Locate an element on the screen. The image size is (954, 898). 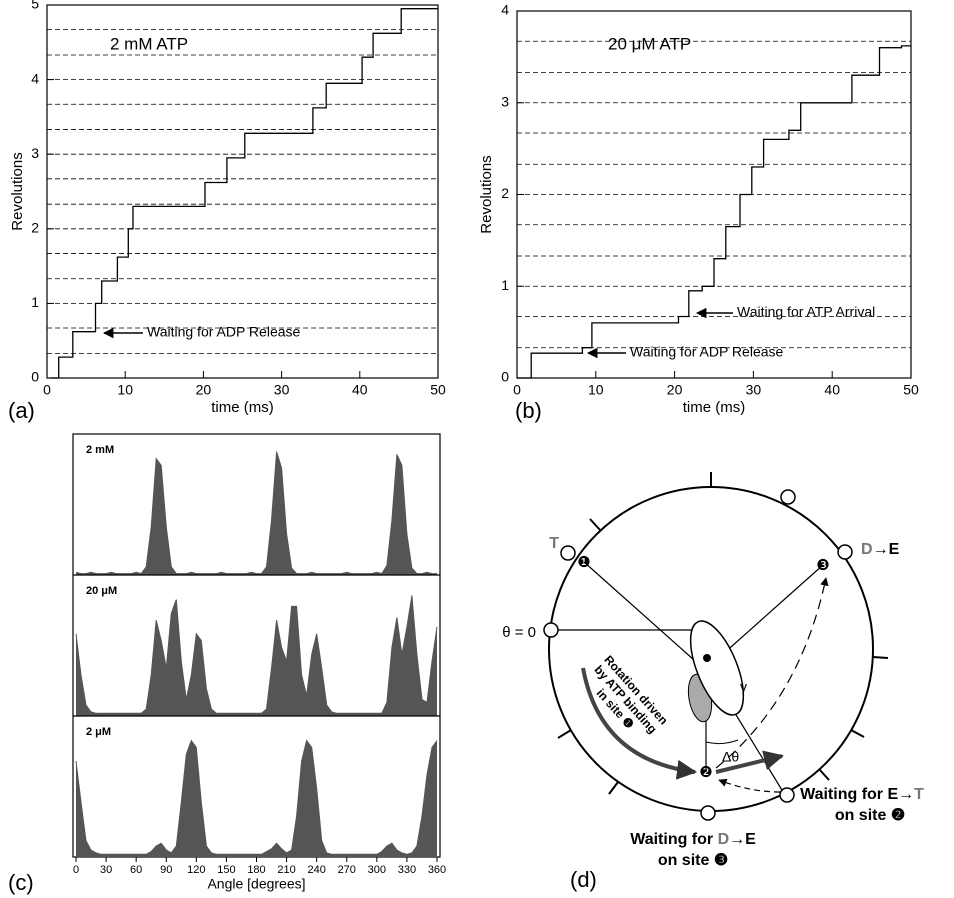
x-tick-label: 360 is located at coordinates (437, 870).